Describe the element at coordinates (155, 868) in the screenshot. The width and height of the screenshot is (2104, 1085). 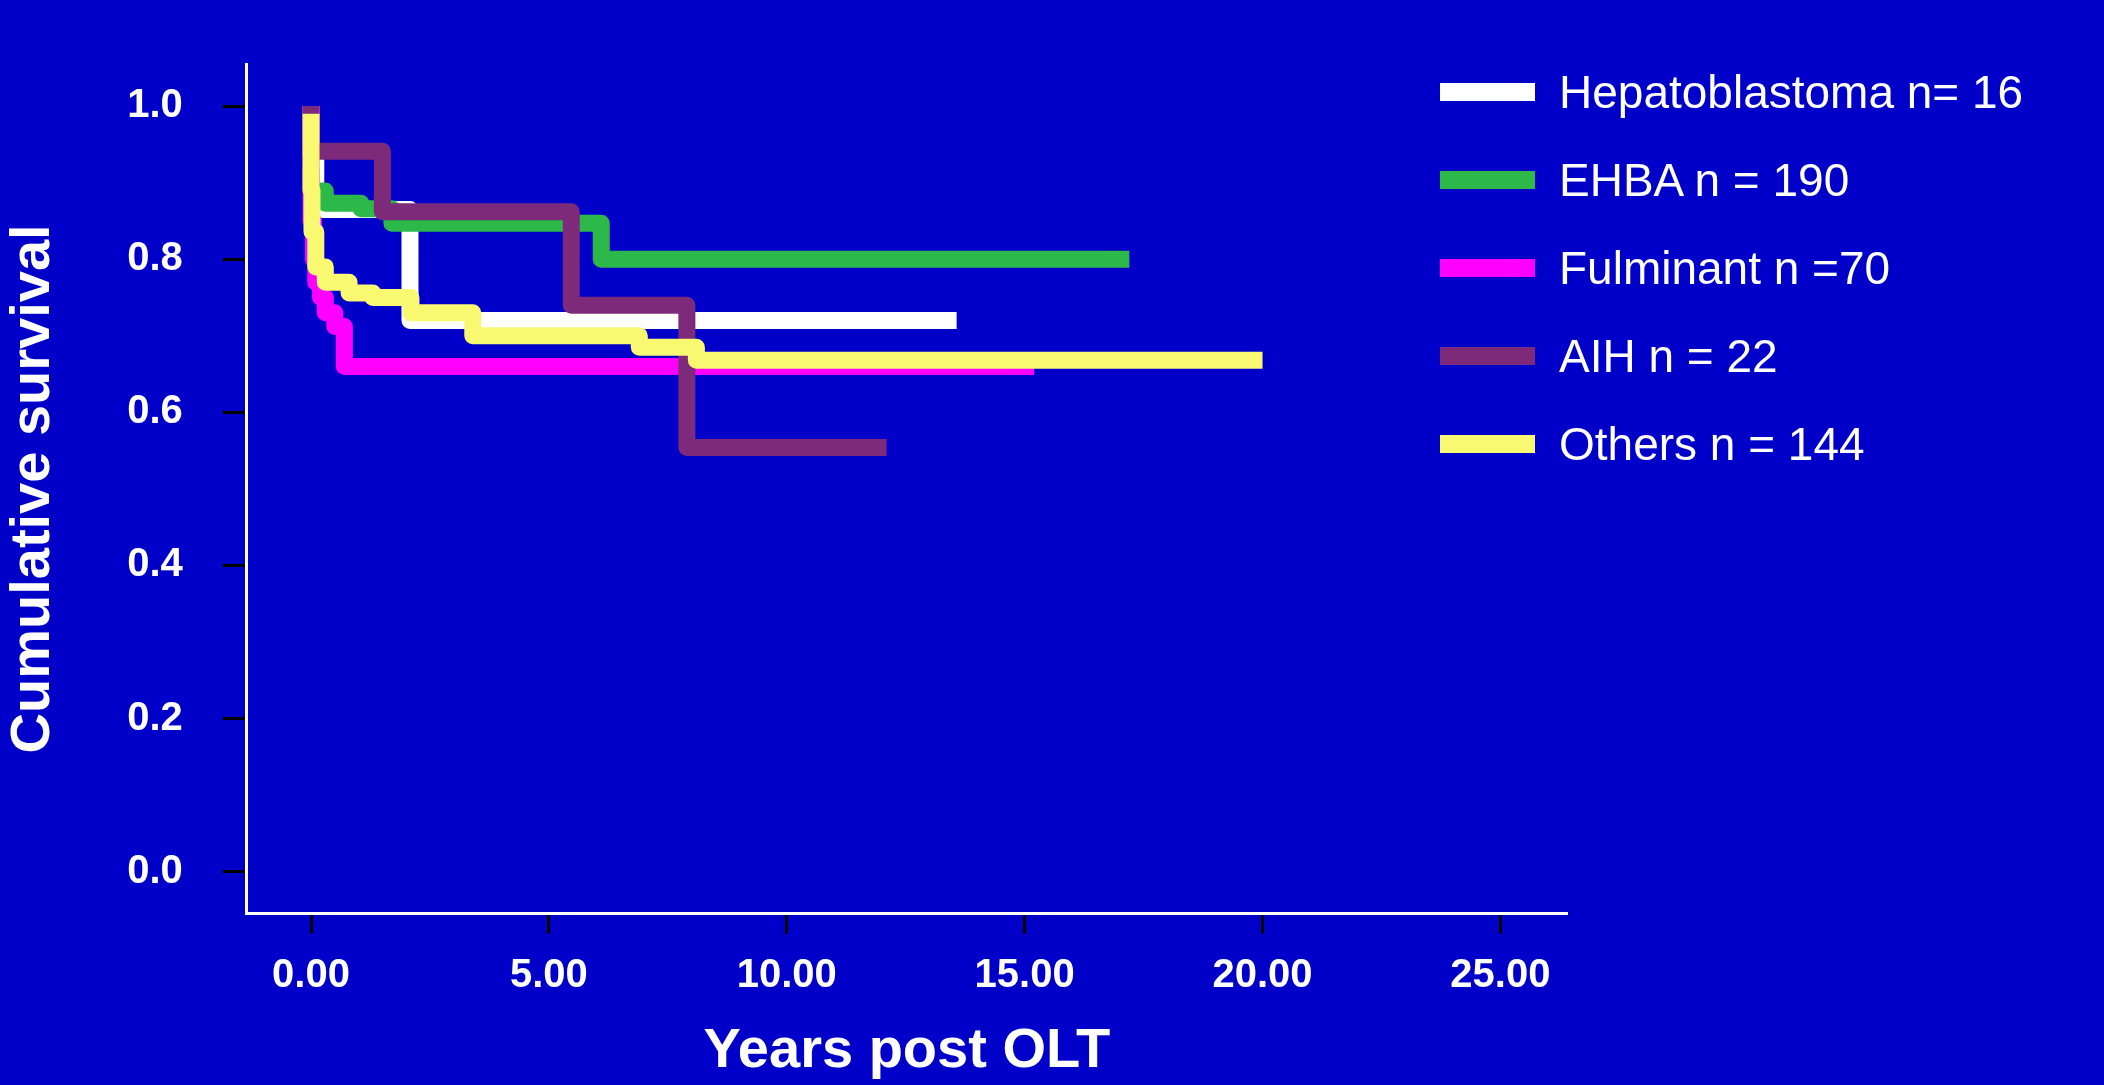
I see `y-tick-label: 0.0` at that location.